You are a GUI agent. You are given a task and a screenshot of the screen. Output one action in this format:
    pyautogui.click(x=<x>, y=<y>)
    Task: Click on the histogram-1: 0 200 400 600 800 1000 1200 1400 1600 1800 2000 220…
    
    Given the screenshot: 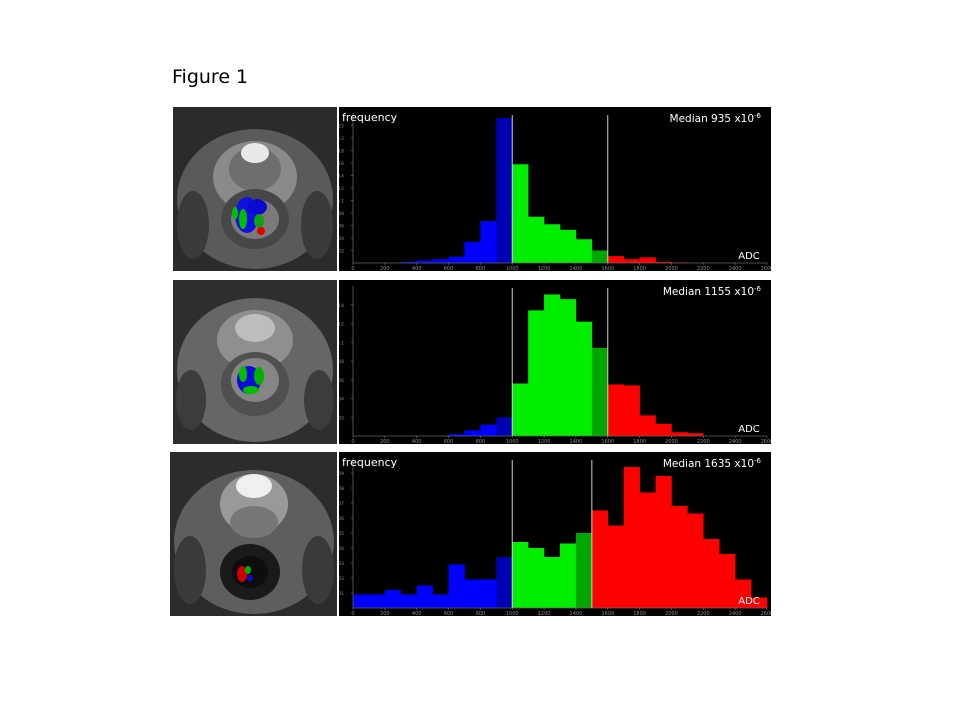 What is the action you would take?
    pyautogui.click(x=555, y=189)
    